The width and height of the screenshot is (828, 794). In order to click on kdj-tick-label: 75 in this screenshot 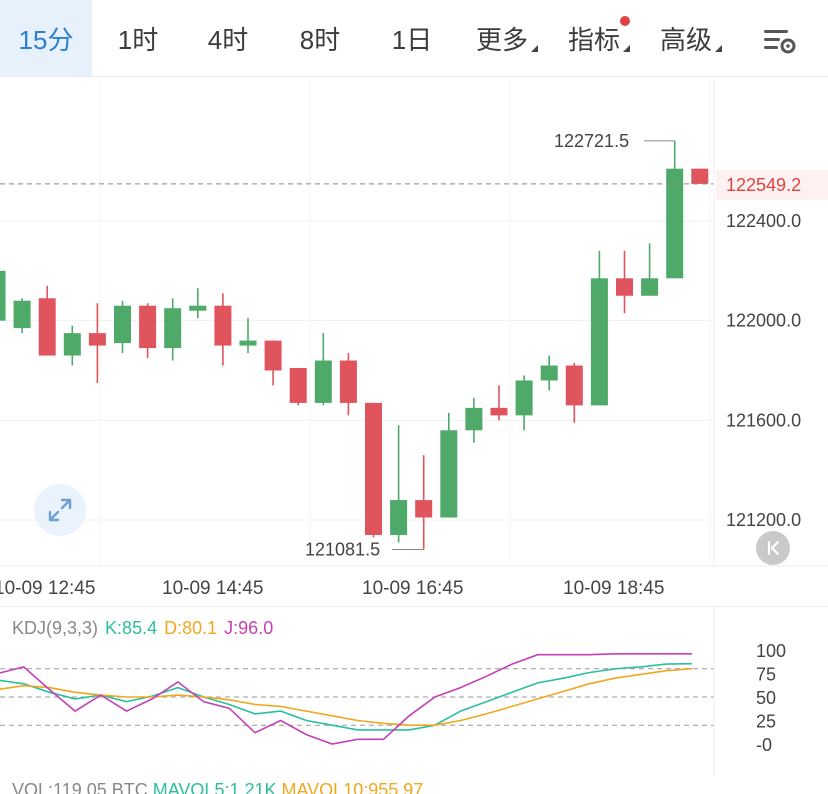, I will do `click(766, 675)`.